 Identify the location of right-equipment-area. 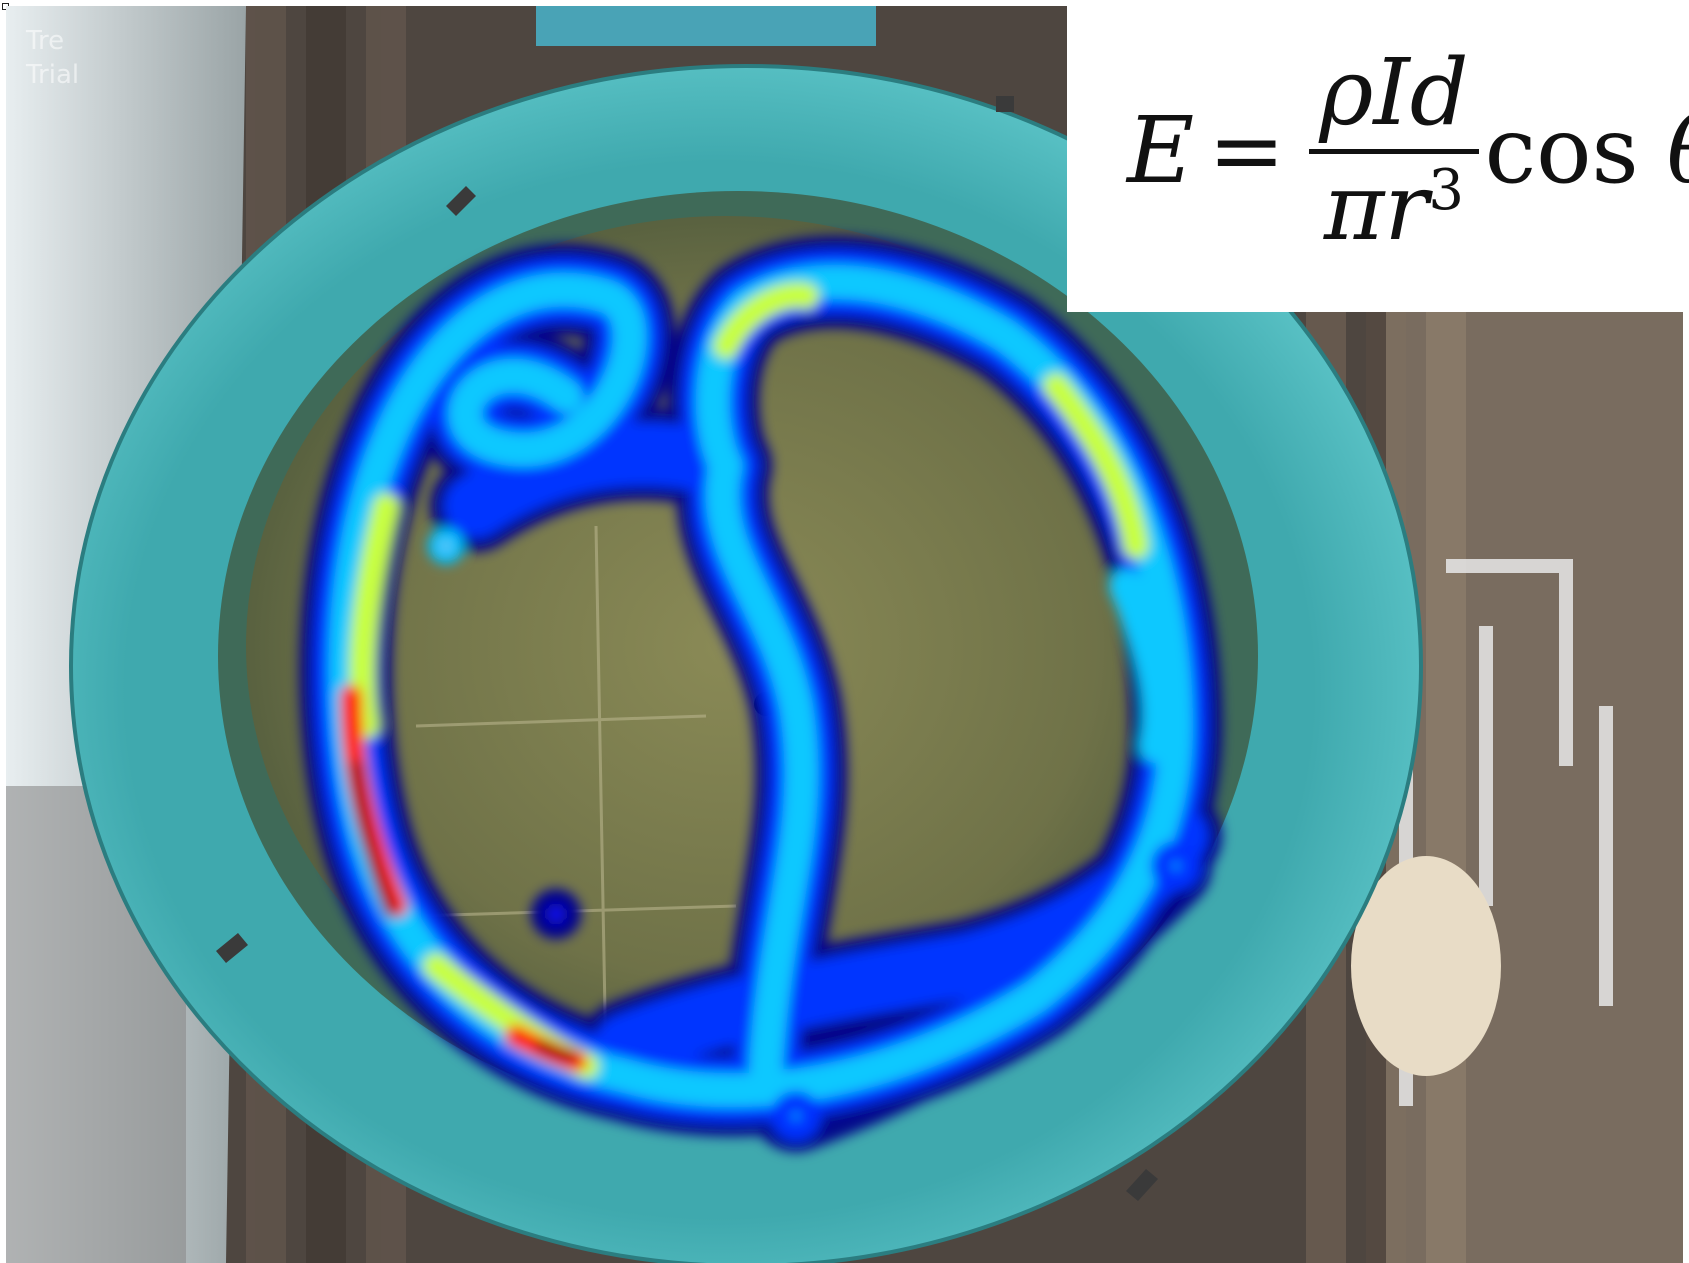
(1534, 784).